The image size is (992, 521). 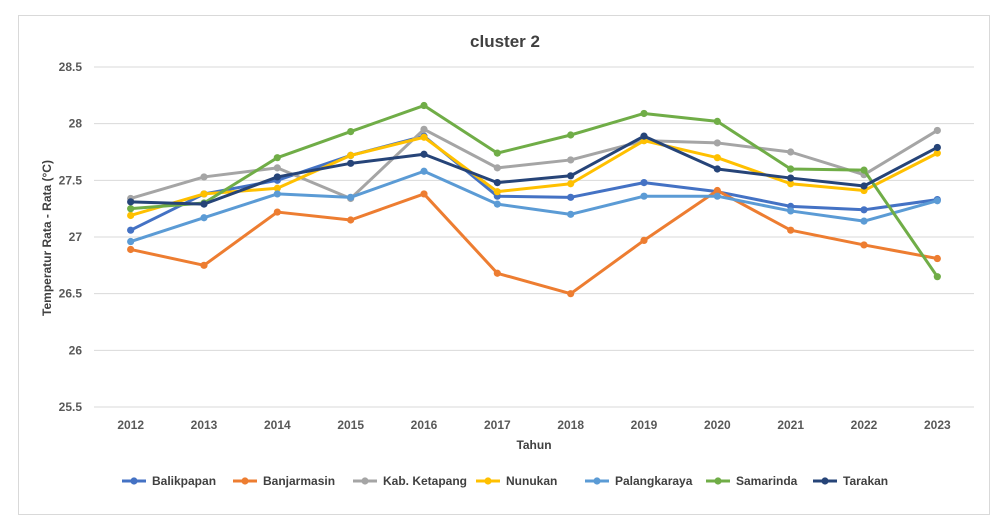 I want to click on x-tick-label: 2020, so click(x=717, y=425).